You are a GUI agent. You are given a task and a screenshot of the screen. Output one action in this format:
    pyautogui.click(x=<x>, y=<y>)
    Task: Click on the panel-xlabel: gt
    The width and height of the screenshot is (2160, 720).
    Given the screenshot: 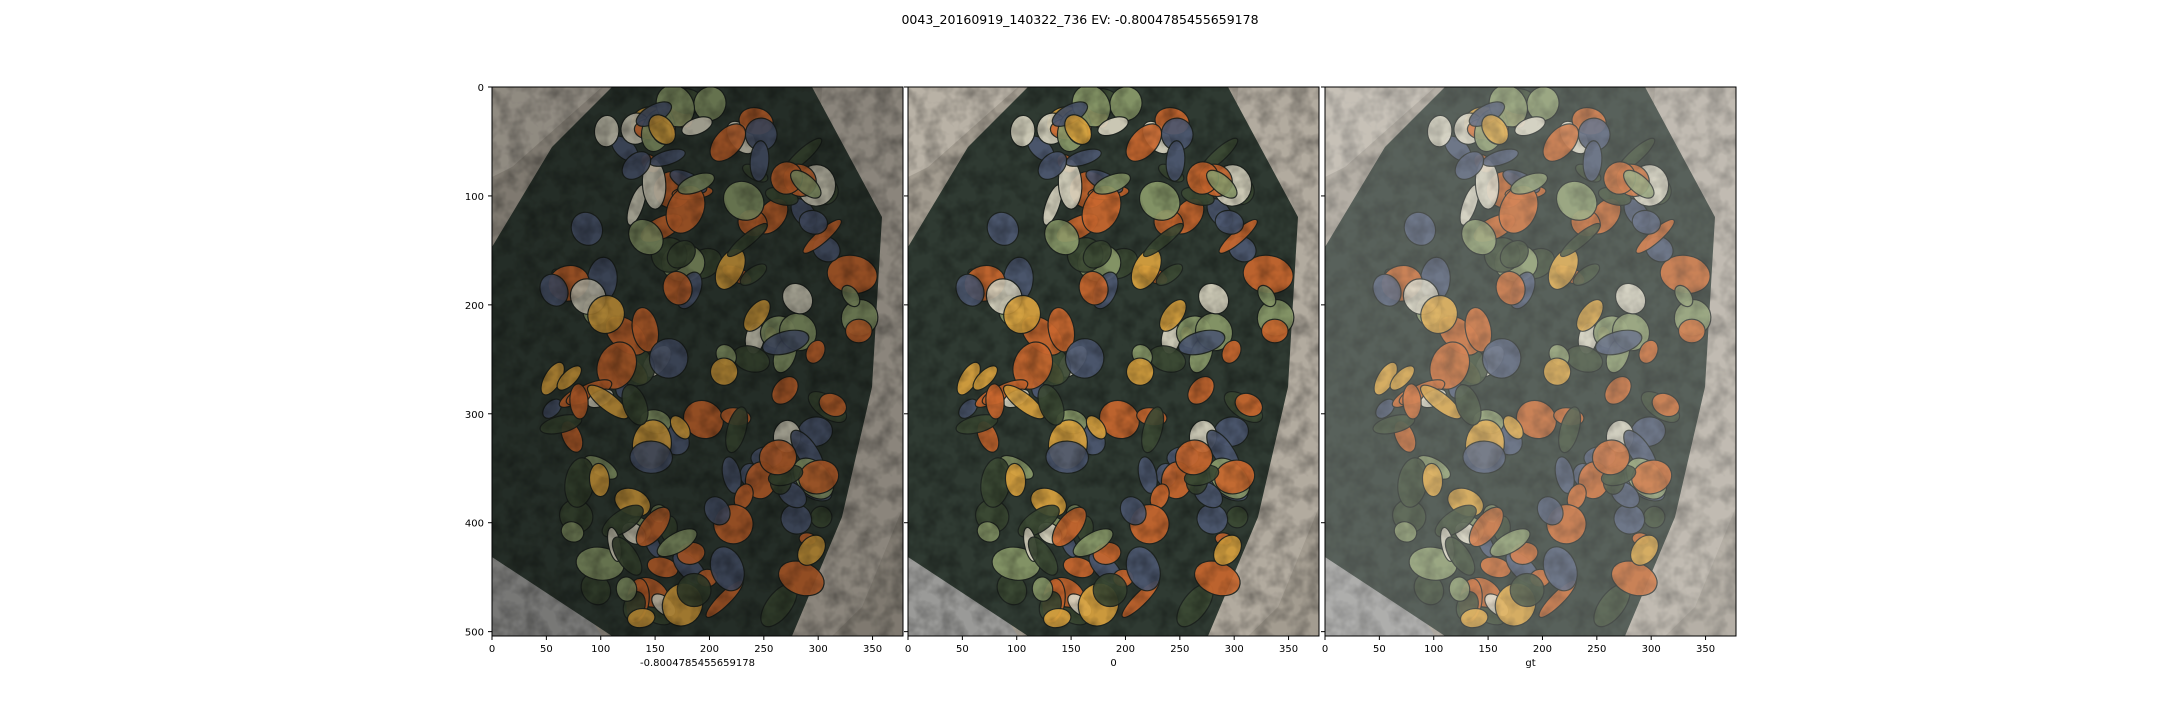 What is the action you would take?
    pyautogui.click(x=1530, y=663)
    